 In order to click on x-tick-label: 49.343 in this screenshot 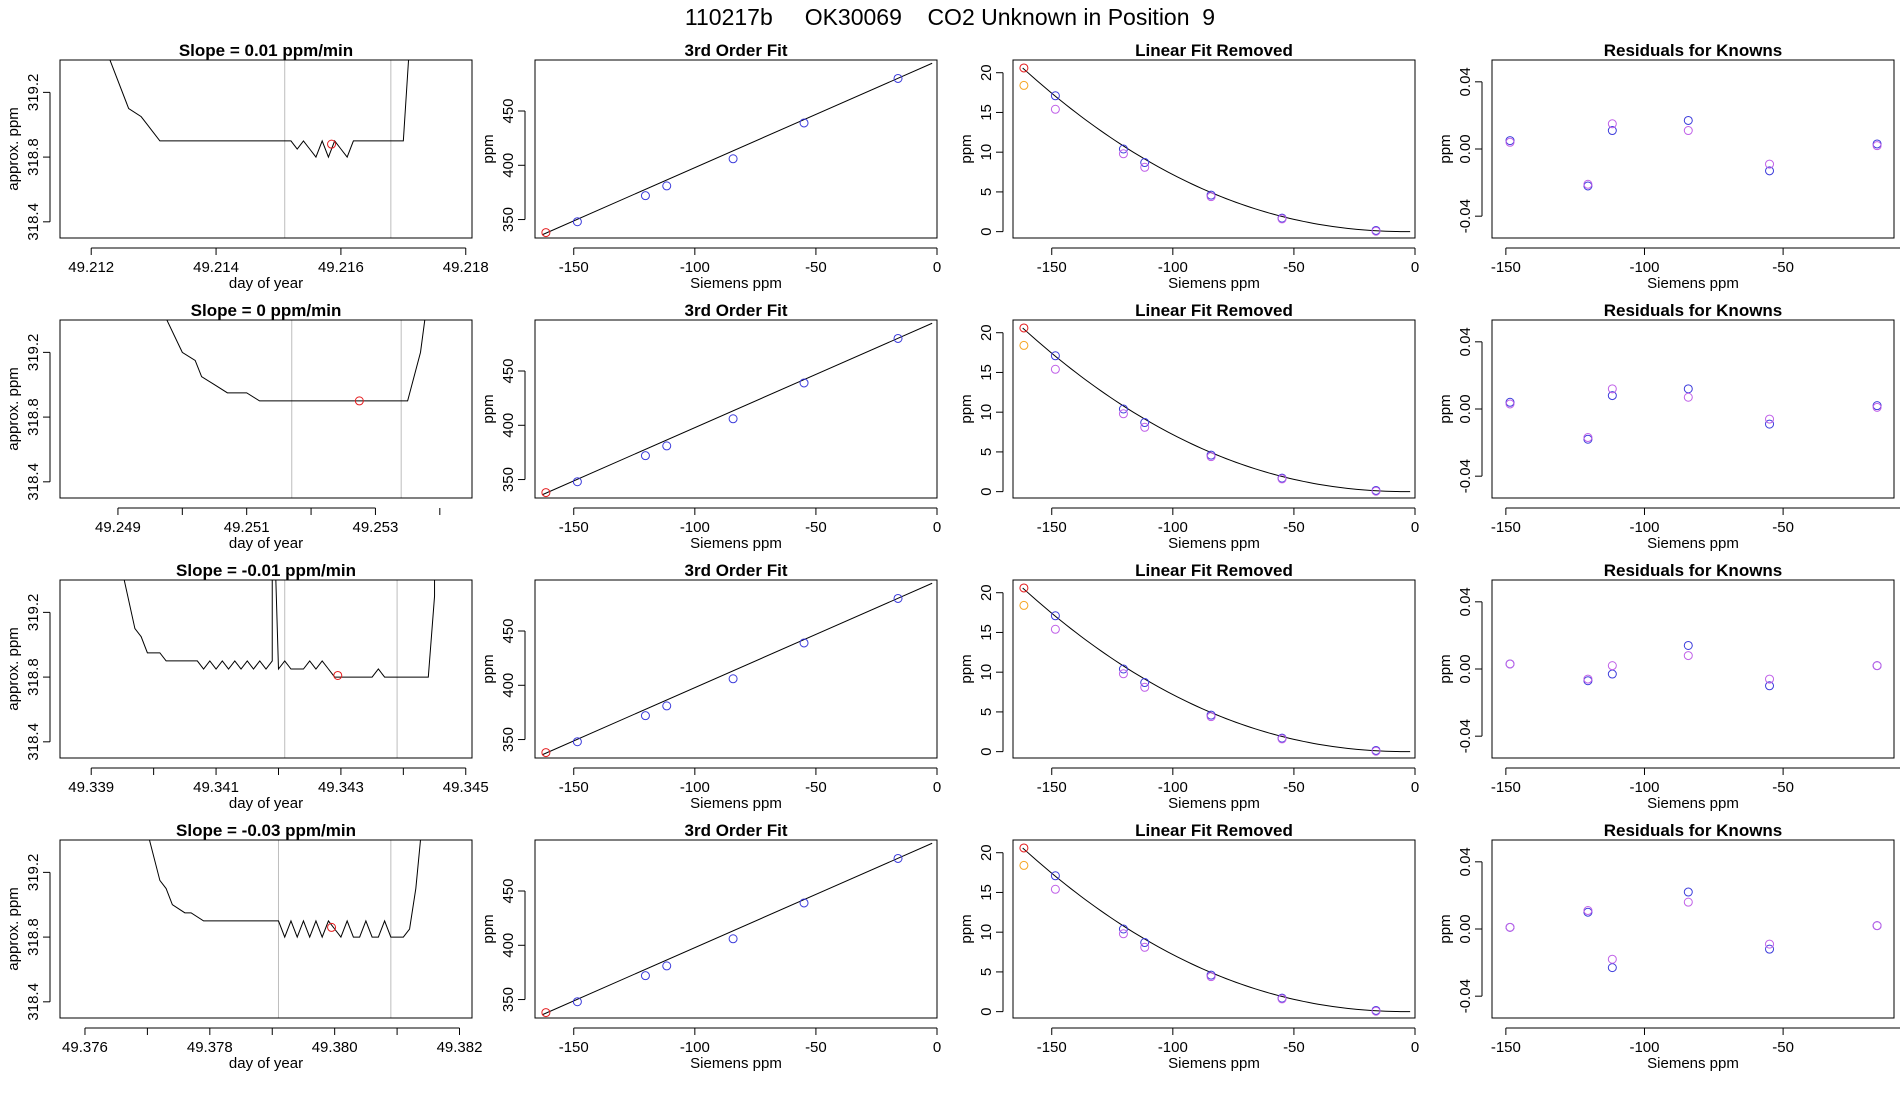, I will do `click(341, 787)`.